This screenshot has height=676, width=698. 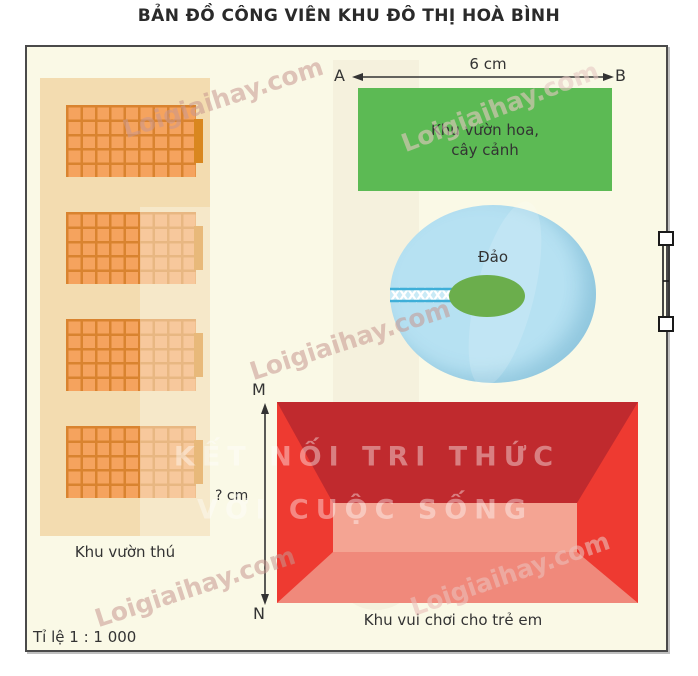 What do you see at coordinates (487, 296) in the screenshot?
I see `island` at bounding box center [487, 296].